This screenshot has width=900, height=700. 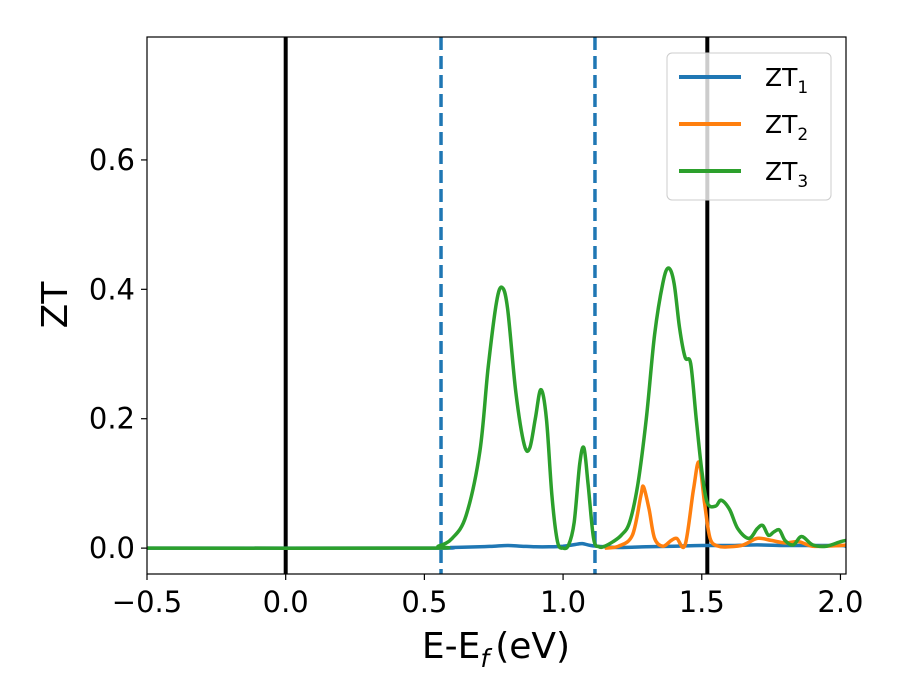 I want to click on x-tick-label: 1.0, so click(x=563, y=602).